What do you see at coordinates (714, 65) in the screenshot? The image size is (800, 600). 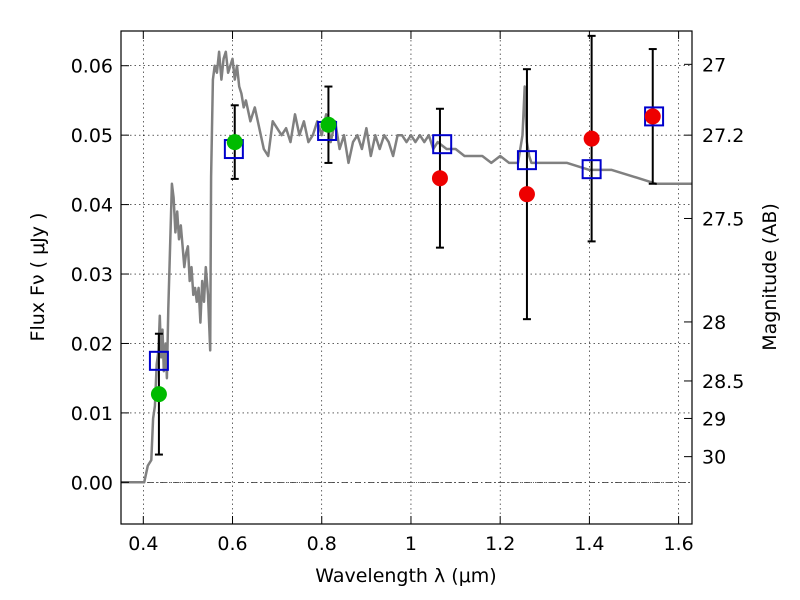 I see `y2-tick-label: 27` at bounding box center [714, 65].